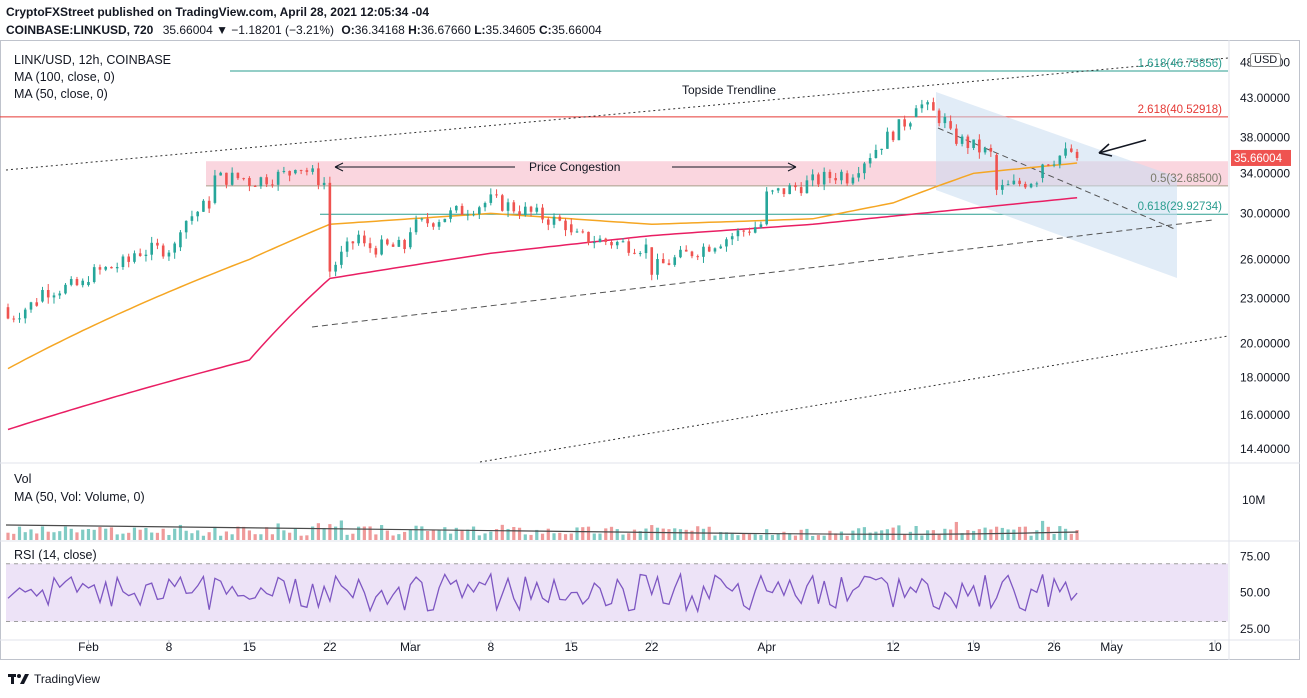  Describe the element at coordinates (54, 679) in the screenshot. I see `footer-brand: TradingView` at that location.